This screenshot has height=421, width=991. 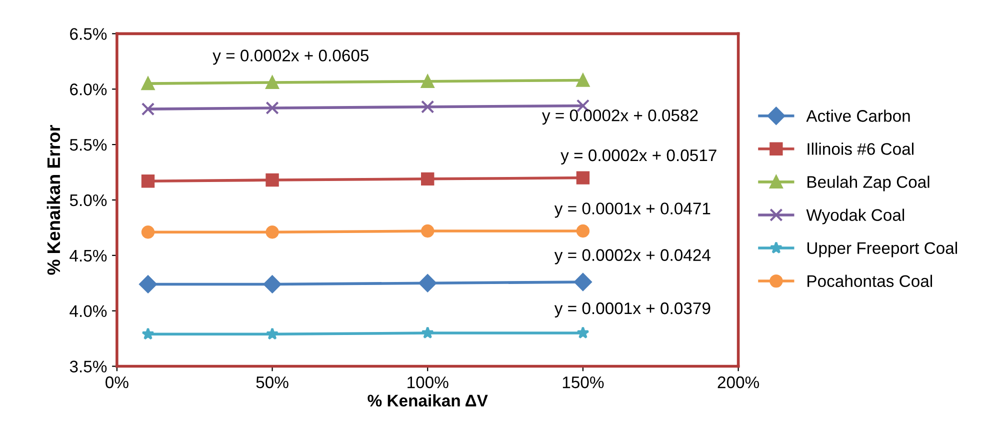 I want to click on annotation: y = 0.0002x + 0.0582, so click(x=620, y=117).